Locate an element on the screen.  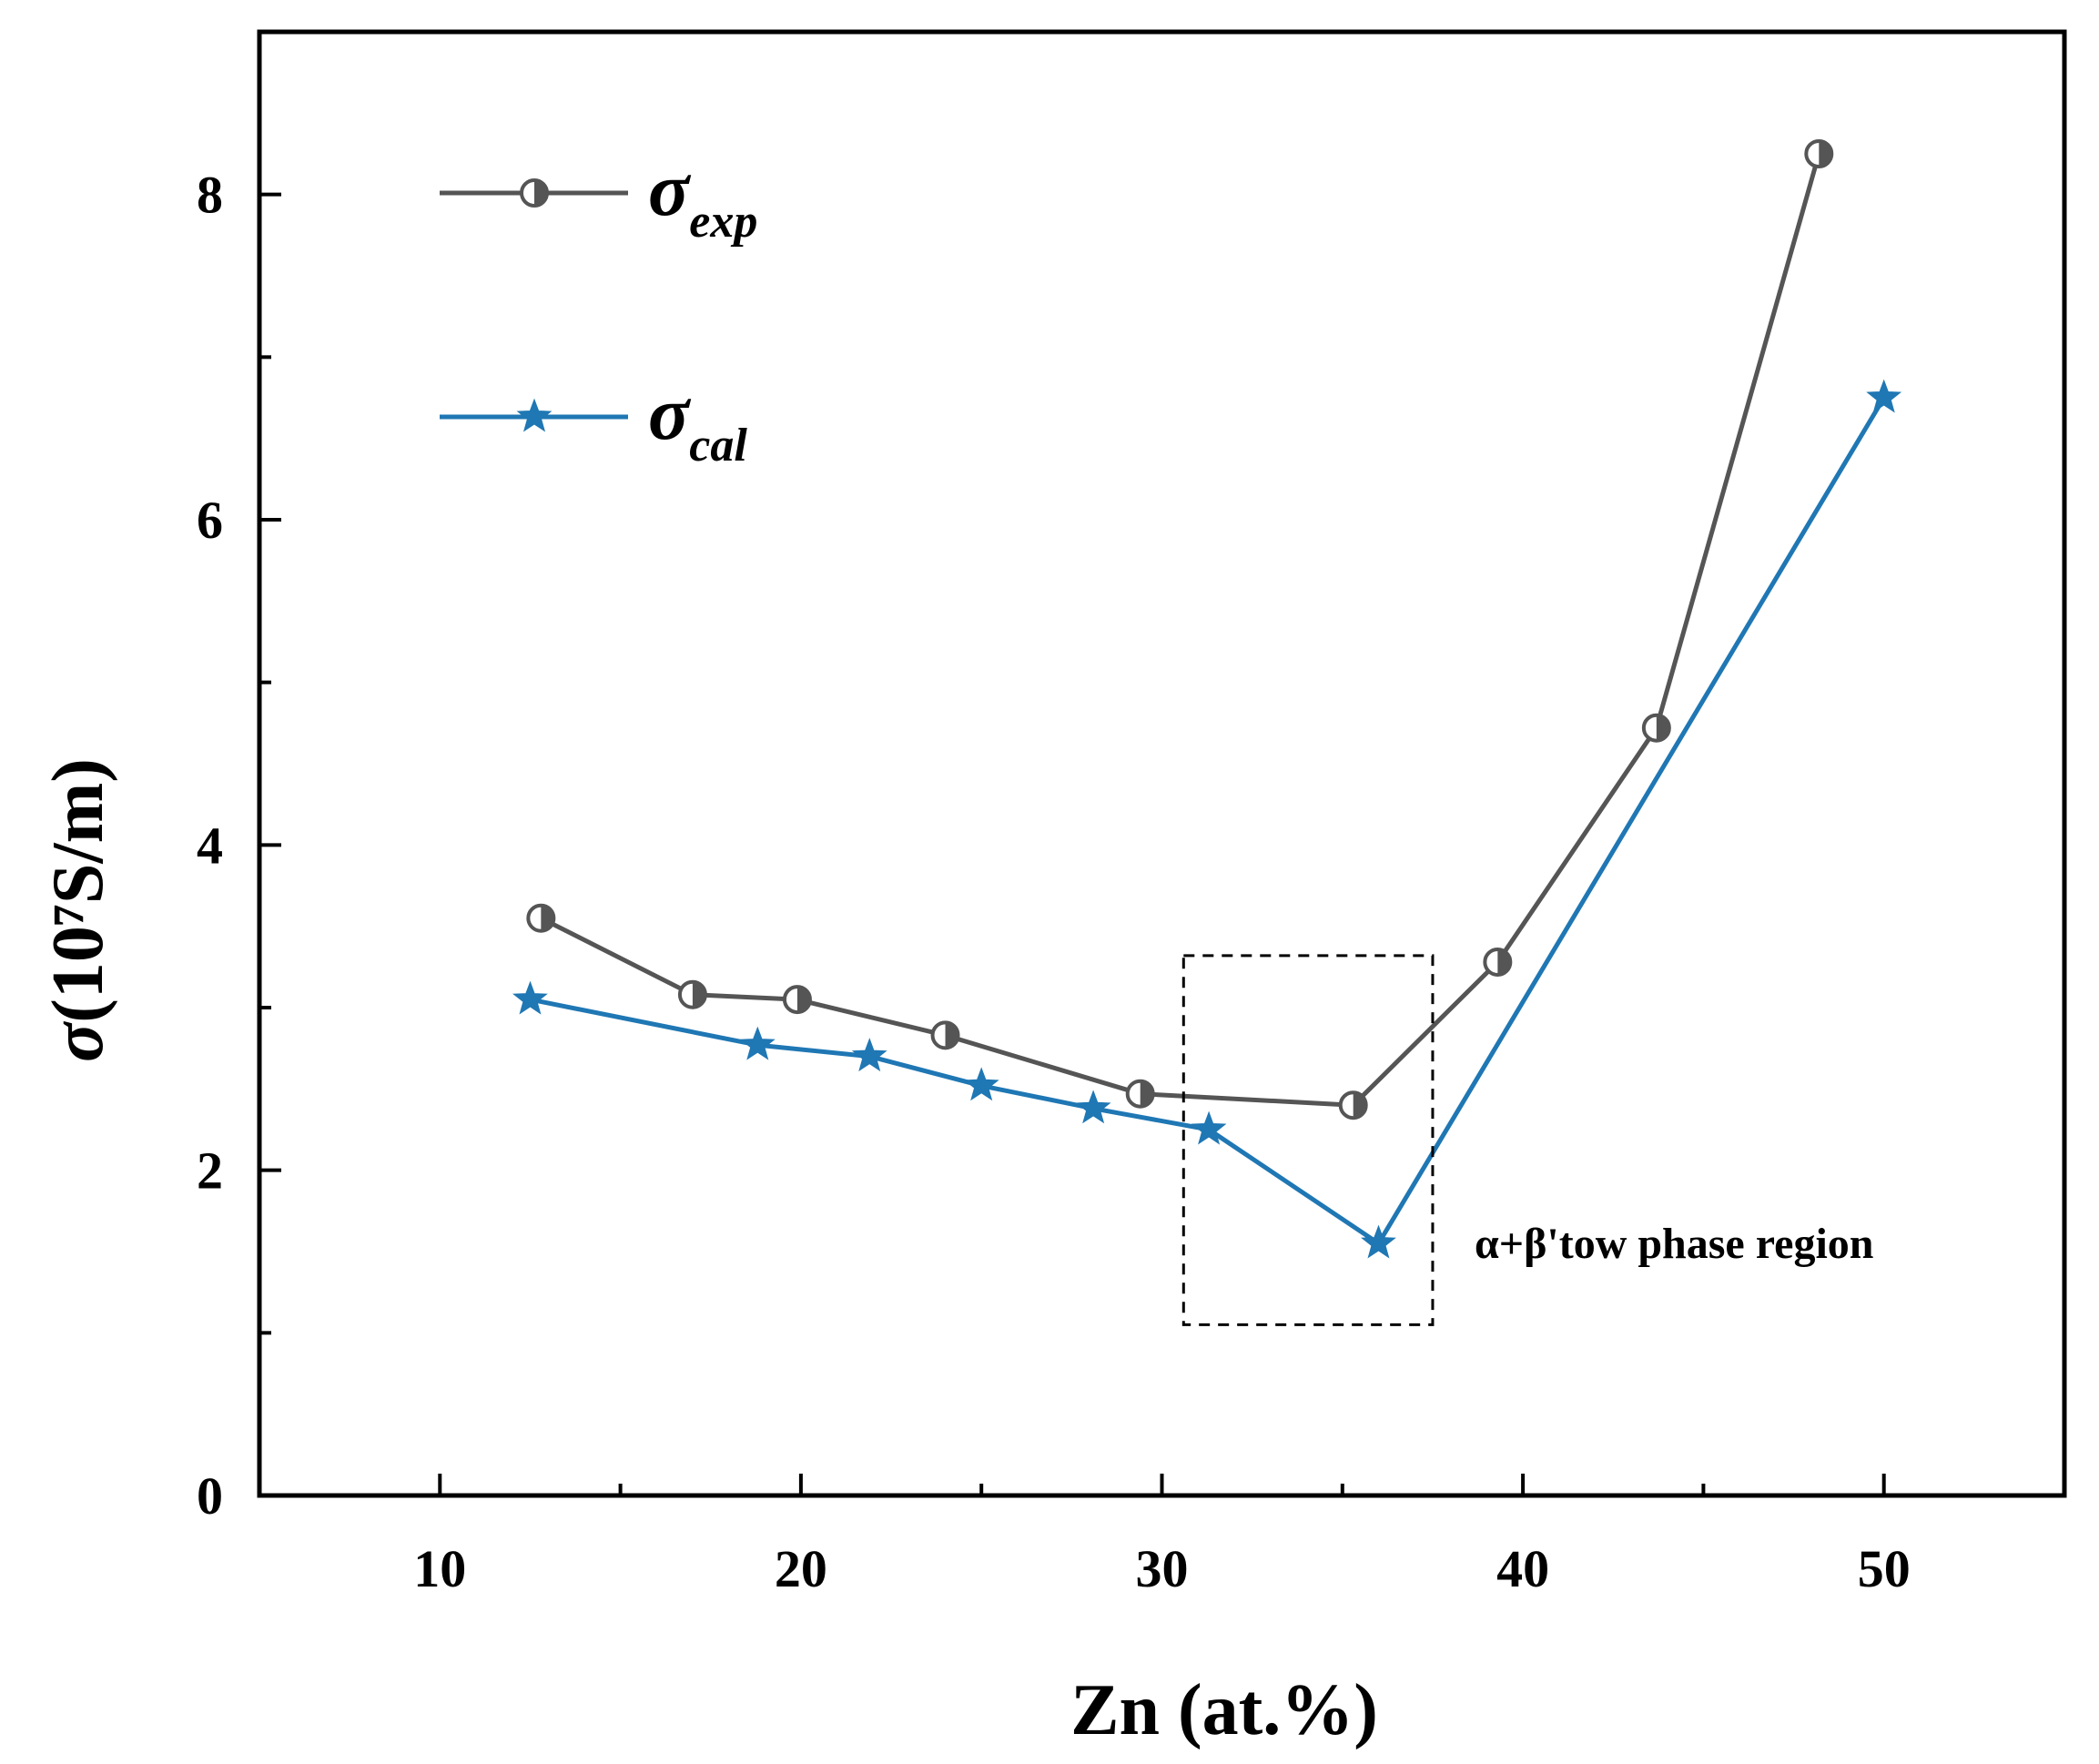
legend-label-cal: σcal is located at coordinates (697, 421).